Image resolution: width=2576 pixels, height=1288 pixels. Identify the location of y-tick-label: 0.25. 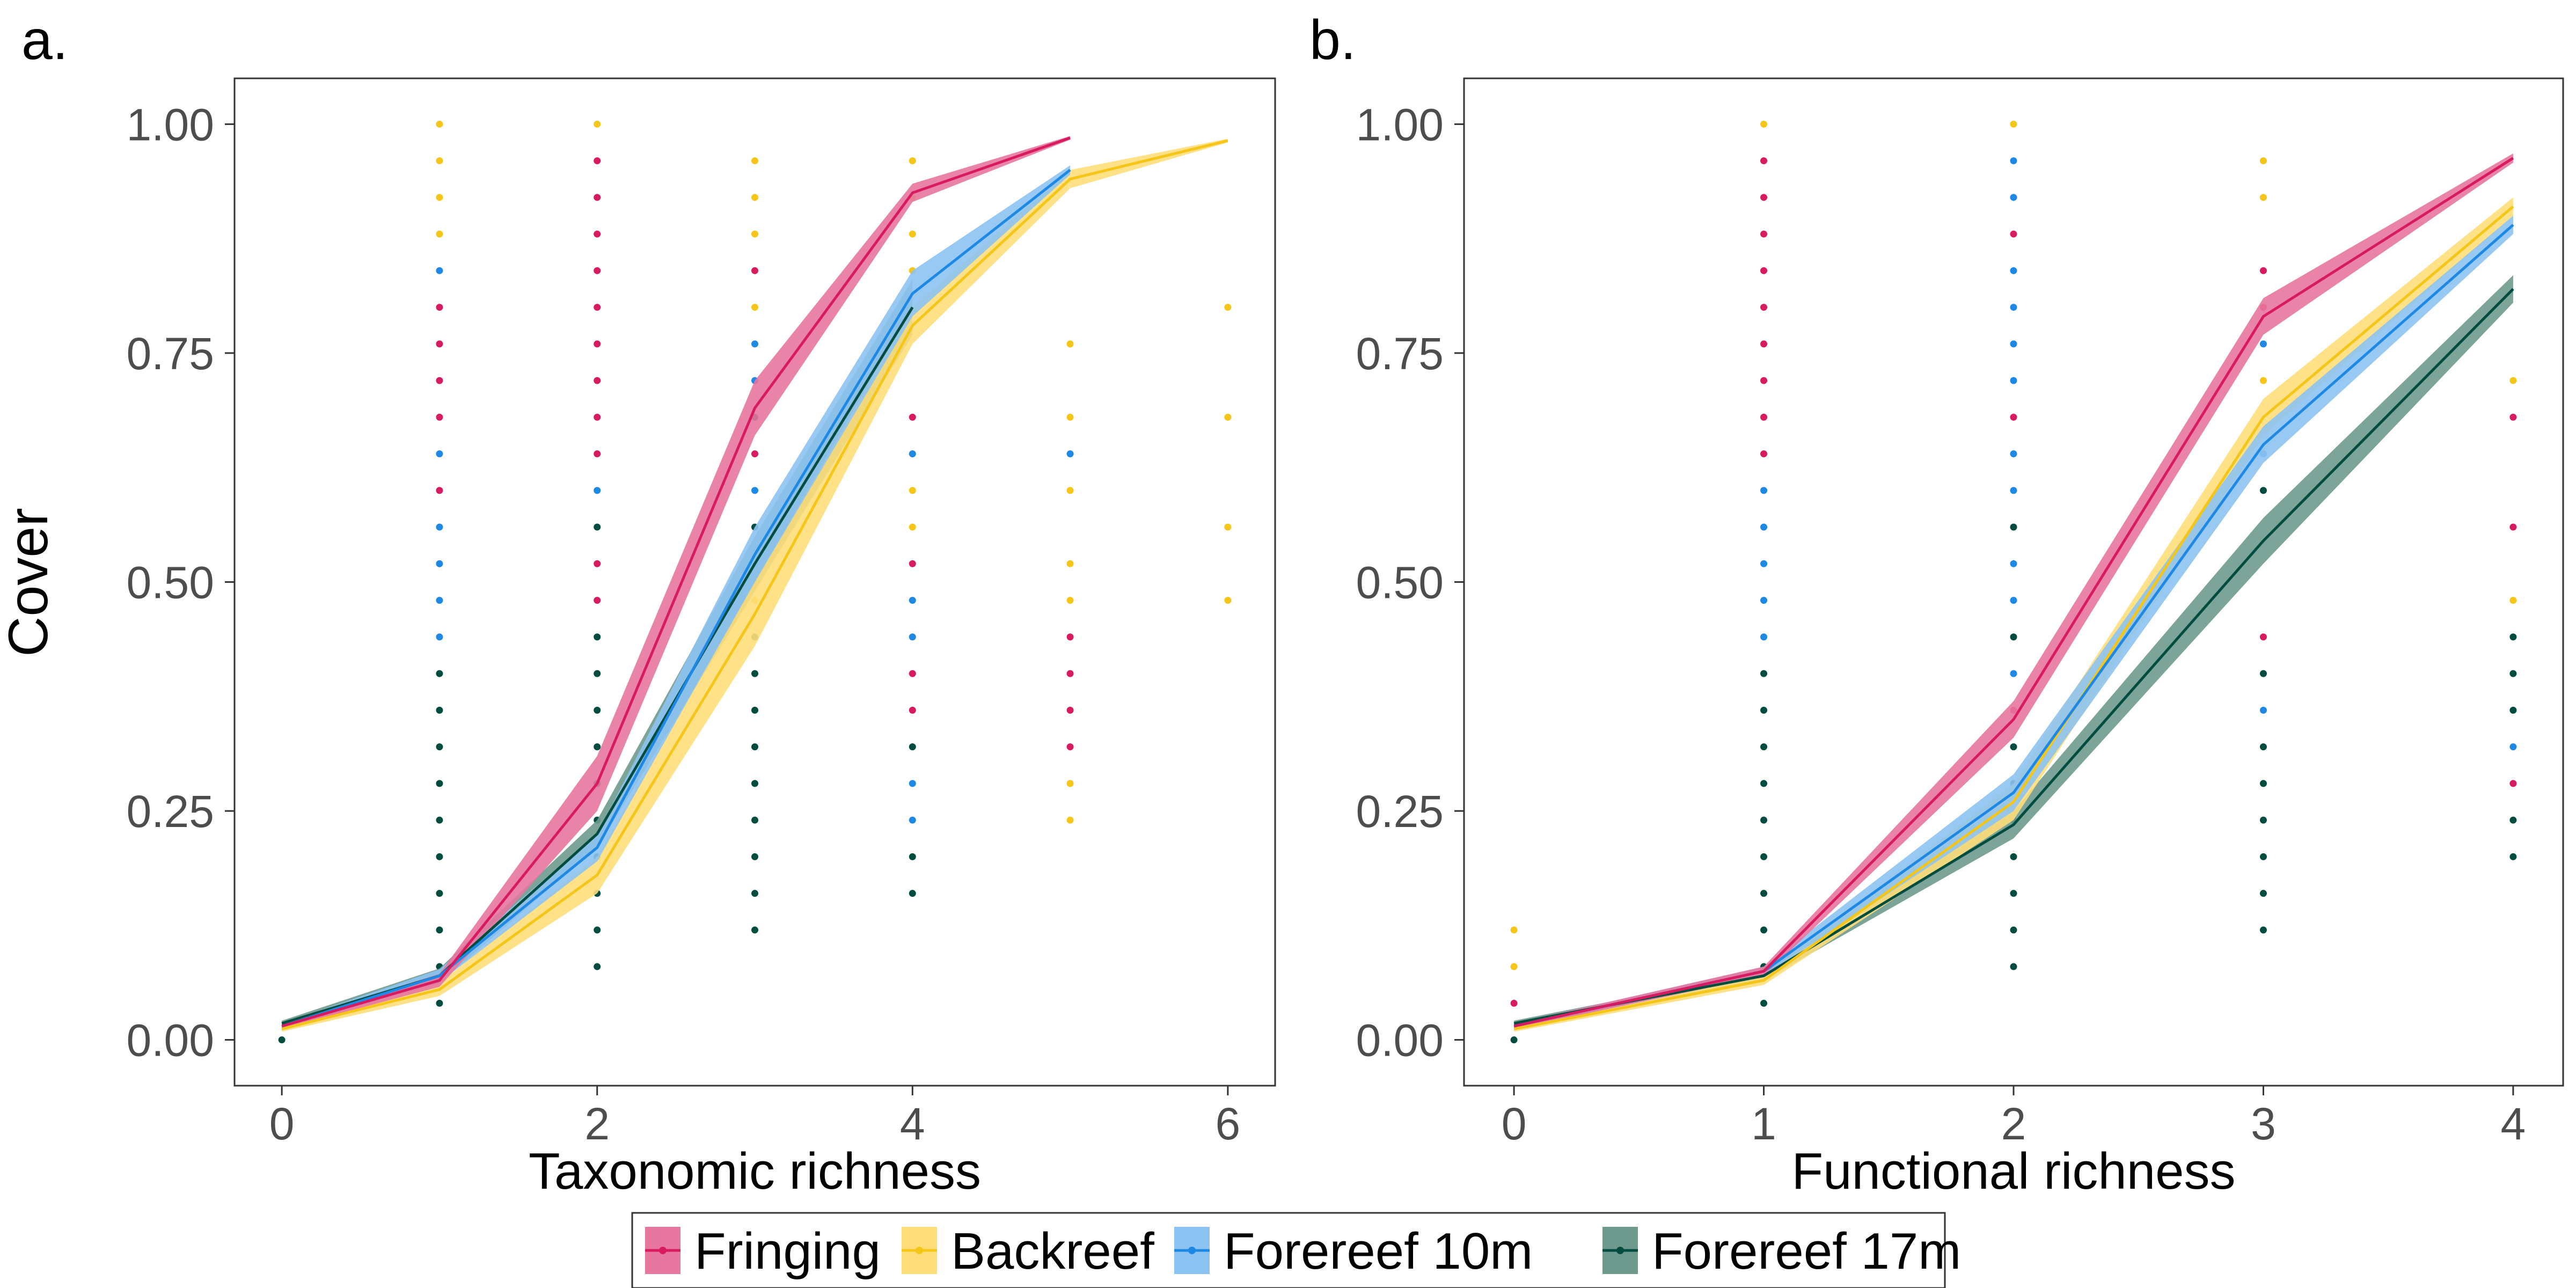
(1400, 811).